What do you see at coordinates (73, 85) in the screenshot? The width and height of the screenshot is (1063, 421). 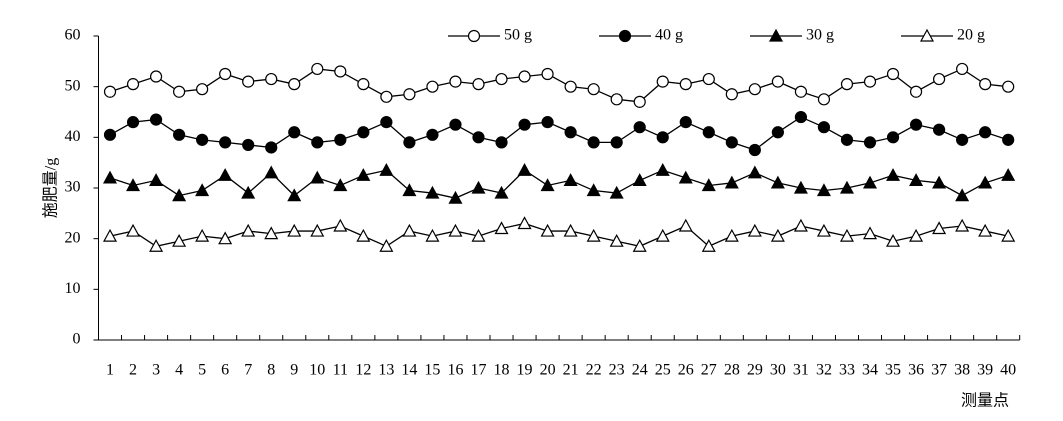 I see `y-tick-label: 50` at bounding box center [73, 85].